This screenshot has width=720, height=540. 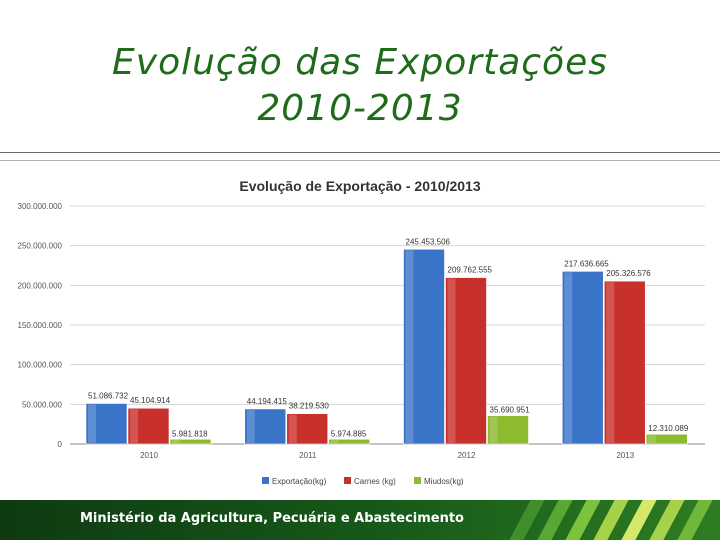 I want to click on data-label: 12.310.089, so click(x=668, y=428).